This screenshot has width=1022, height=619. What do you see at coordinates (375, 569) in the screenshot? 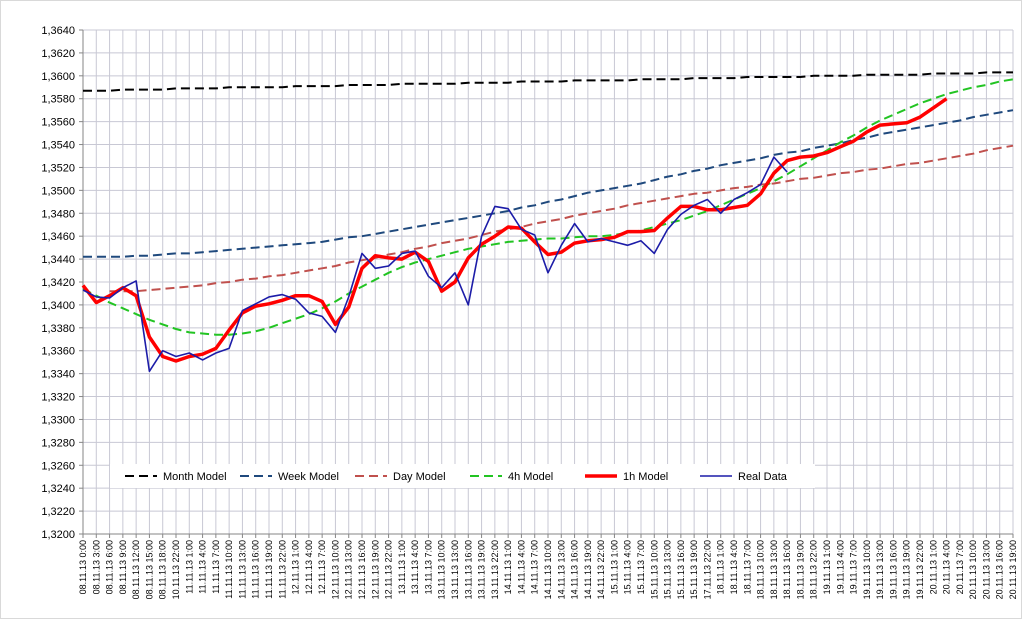
I see `x-tick-label: 12.11.13 19:00` at bounding box center [375, 569].